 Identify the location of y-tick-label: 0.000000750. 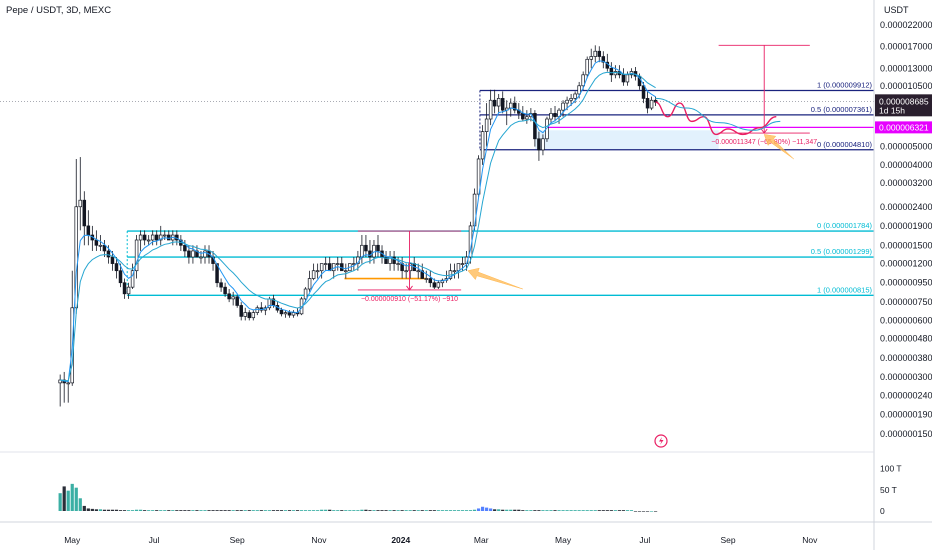
(906, 302).